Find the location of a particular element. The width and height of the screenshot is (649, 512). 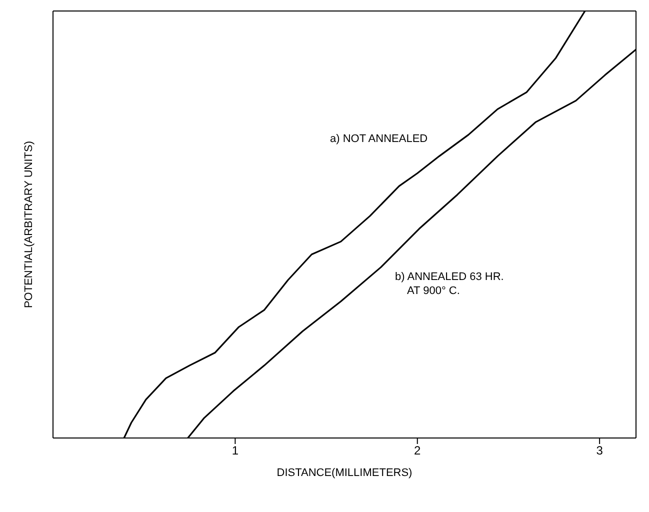

annotation: b) ANNEALED 63 HR. AT 900° C. is located at coordinates (449, 284).